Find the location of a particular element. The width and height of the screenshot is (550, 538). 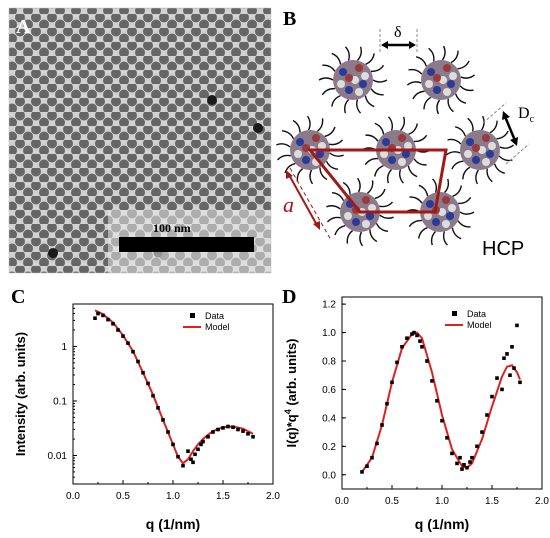

delta-label: δ is located at coordinates (398, 32).